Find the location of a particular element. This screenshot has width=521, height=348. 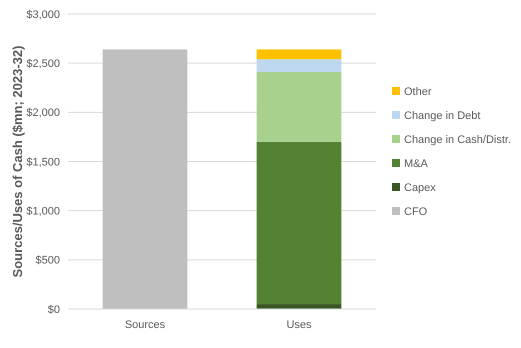

y-tick-label: $3,000 is located at coordinates (43, 14).